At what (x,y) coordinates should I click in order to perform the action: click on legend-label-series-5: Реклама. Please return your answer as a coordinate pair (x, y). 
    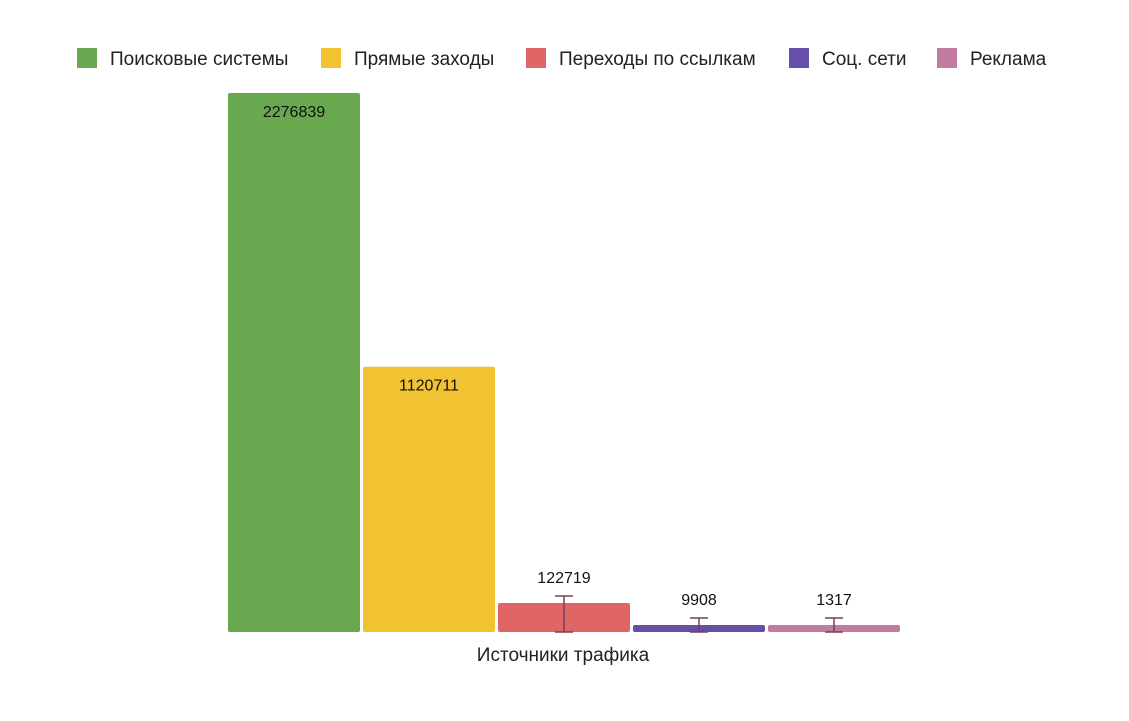
    Looking at the image, I should click on (1008, 59).